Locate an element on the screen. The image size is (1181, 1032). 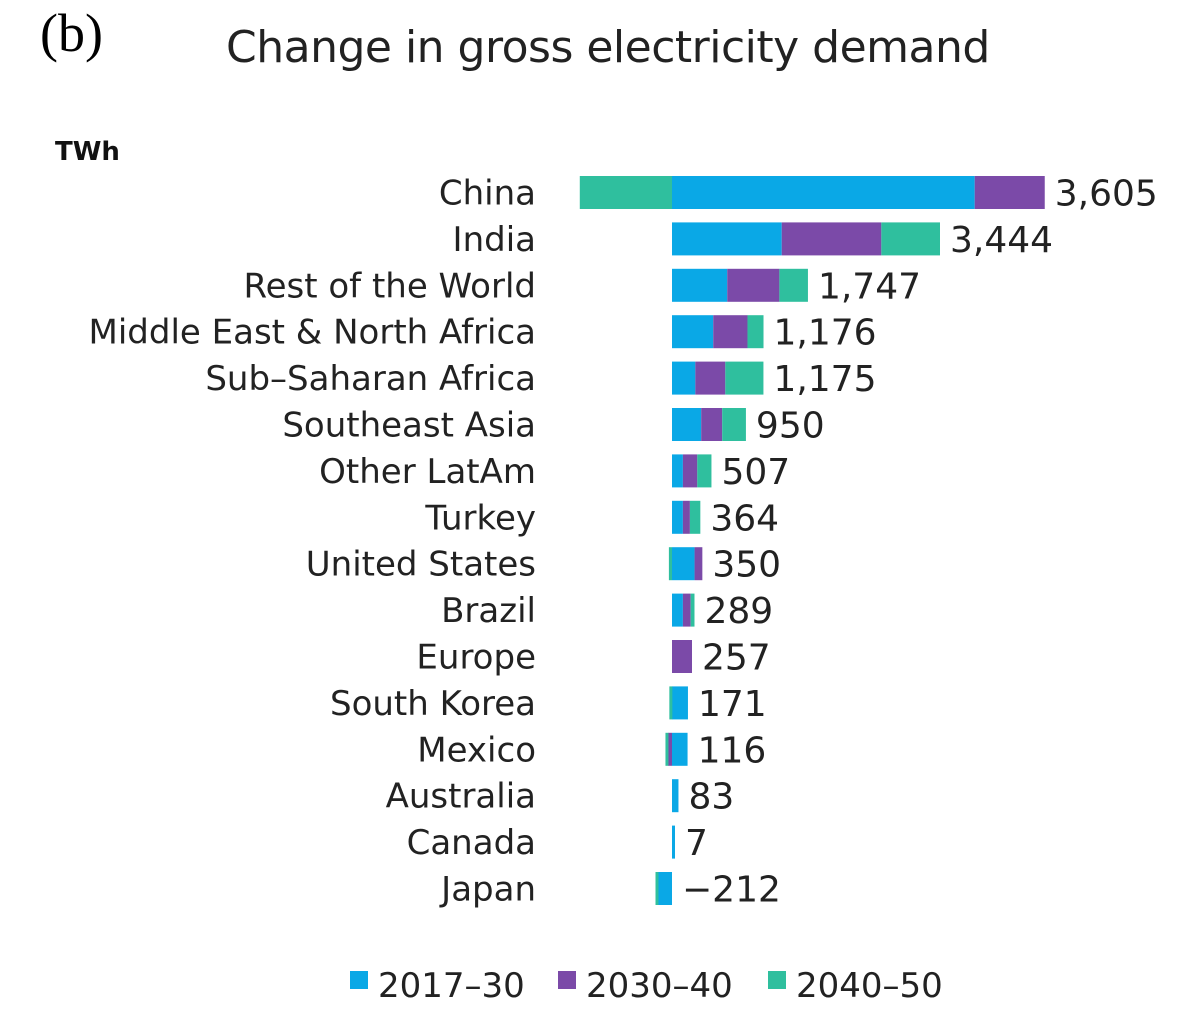
panel-label: (b) is located at coordinates (71, 33).